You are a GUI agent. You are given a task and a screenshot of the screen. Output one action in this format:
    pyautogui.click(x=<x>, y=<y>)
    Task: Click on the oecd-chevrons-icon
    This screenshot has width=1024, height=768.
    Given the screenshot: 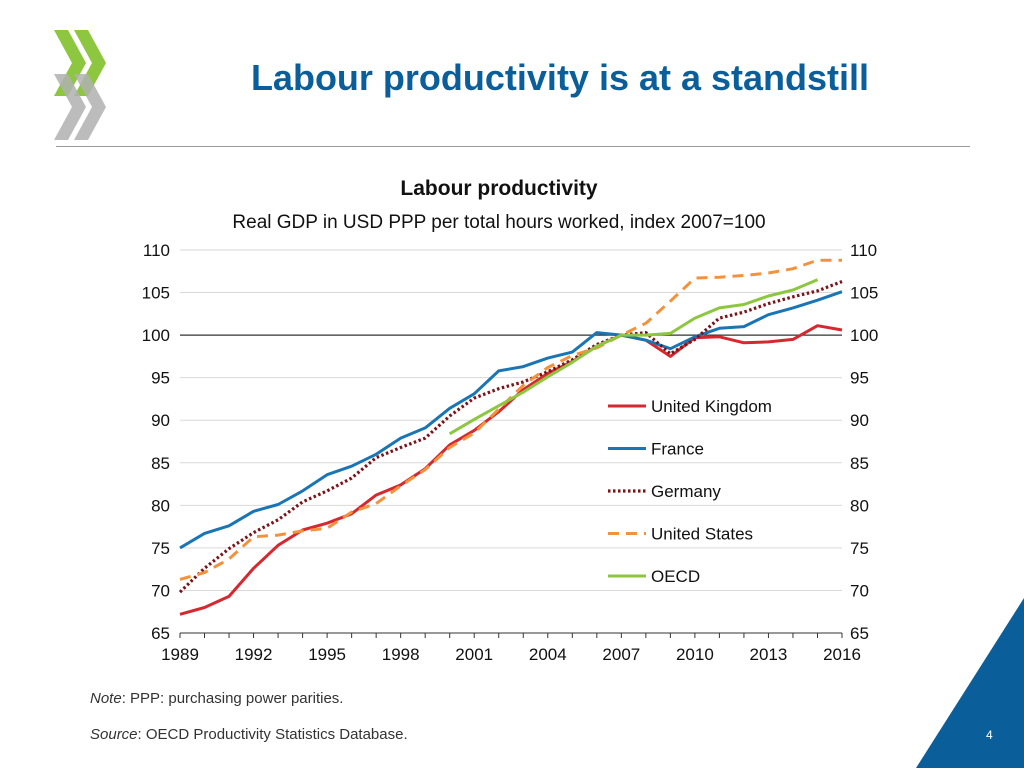 What is the action you would take?
    pyautogui.click(x=80, y=85)
    